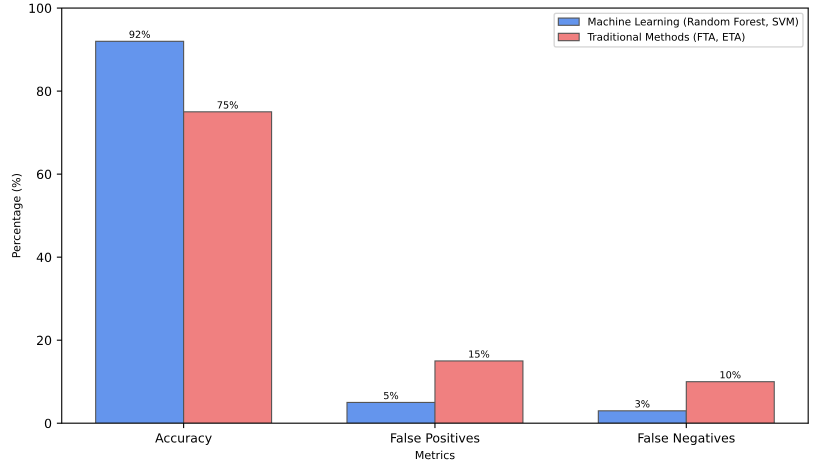  Describe the element at coordinates (665, 37) in the screenshot. I see `legend-label: Traditional Methods (FTA, ETA)` at that location.